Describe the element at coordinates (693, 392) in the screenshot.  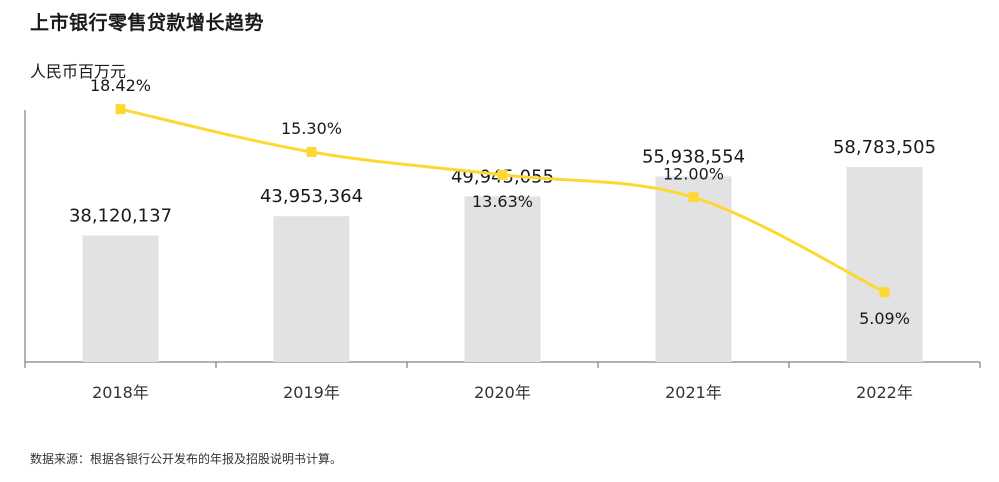
I see `x-tick-label: 2021年` at that location.